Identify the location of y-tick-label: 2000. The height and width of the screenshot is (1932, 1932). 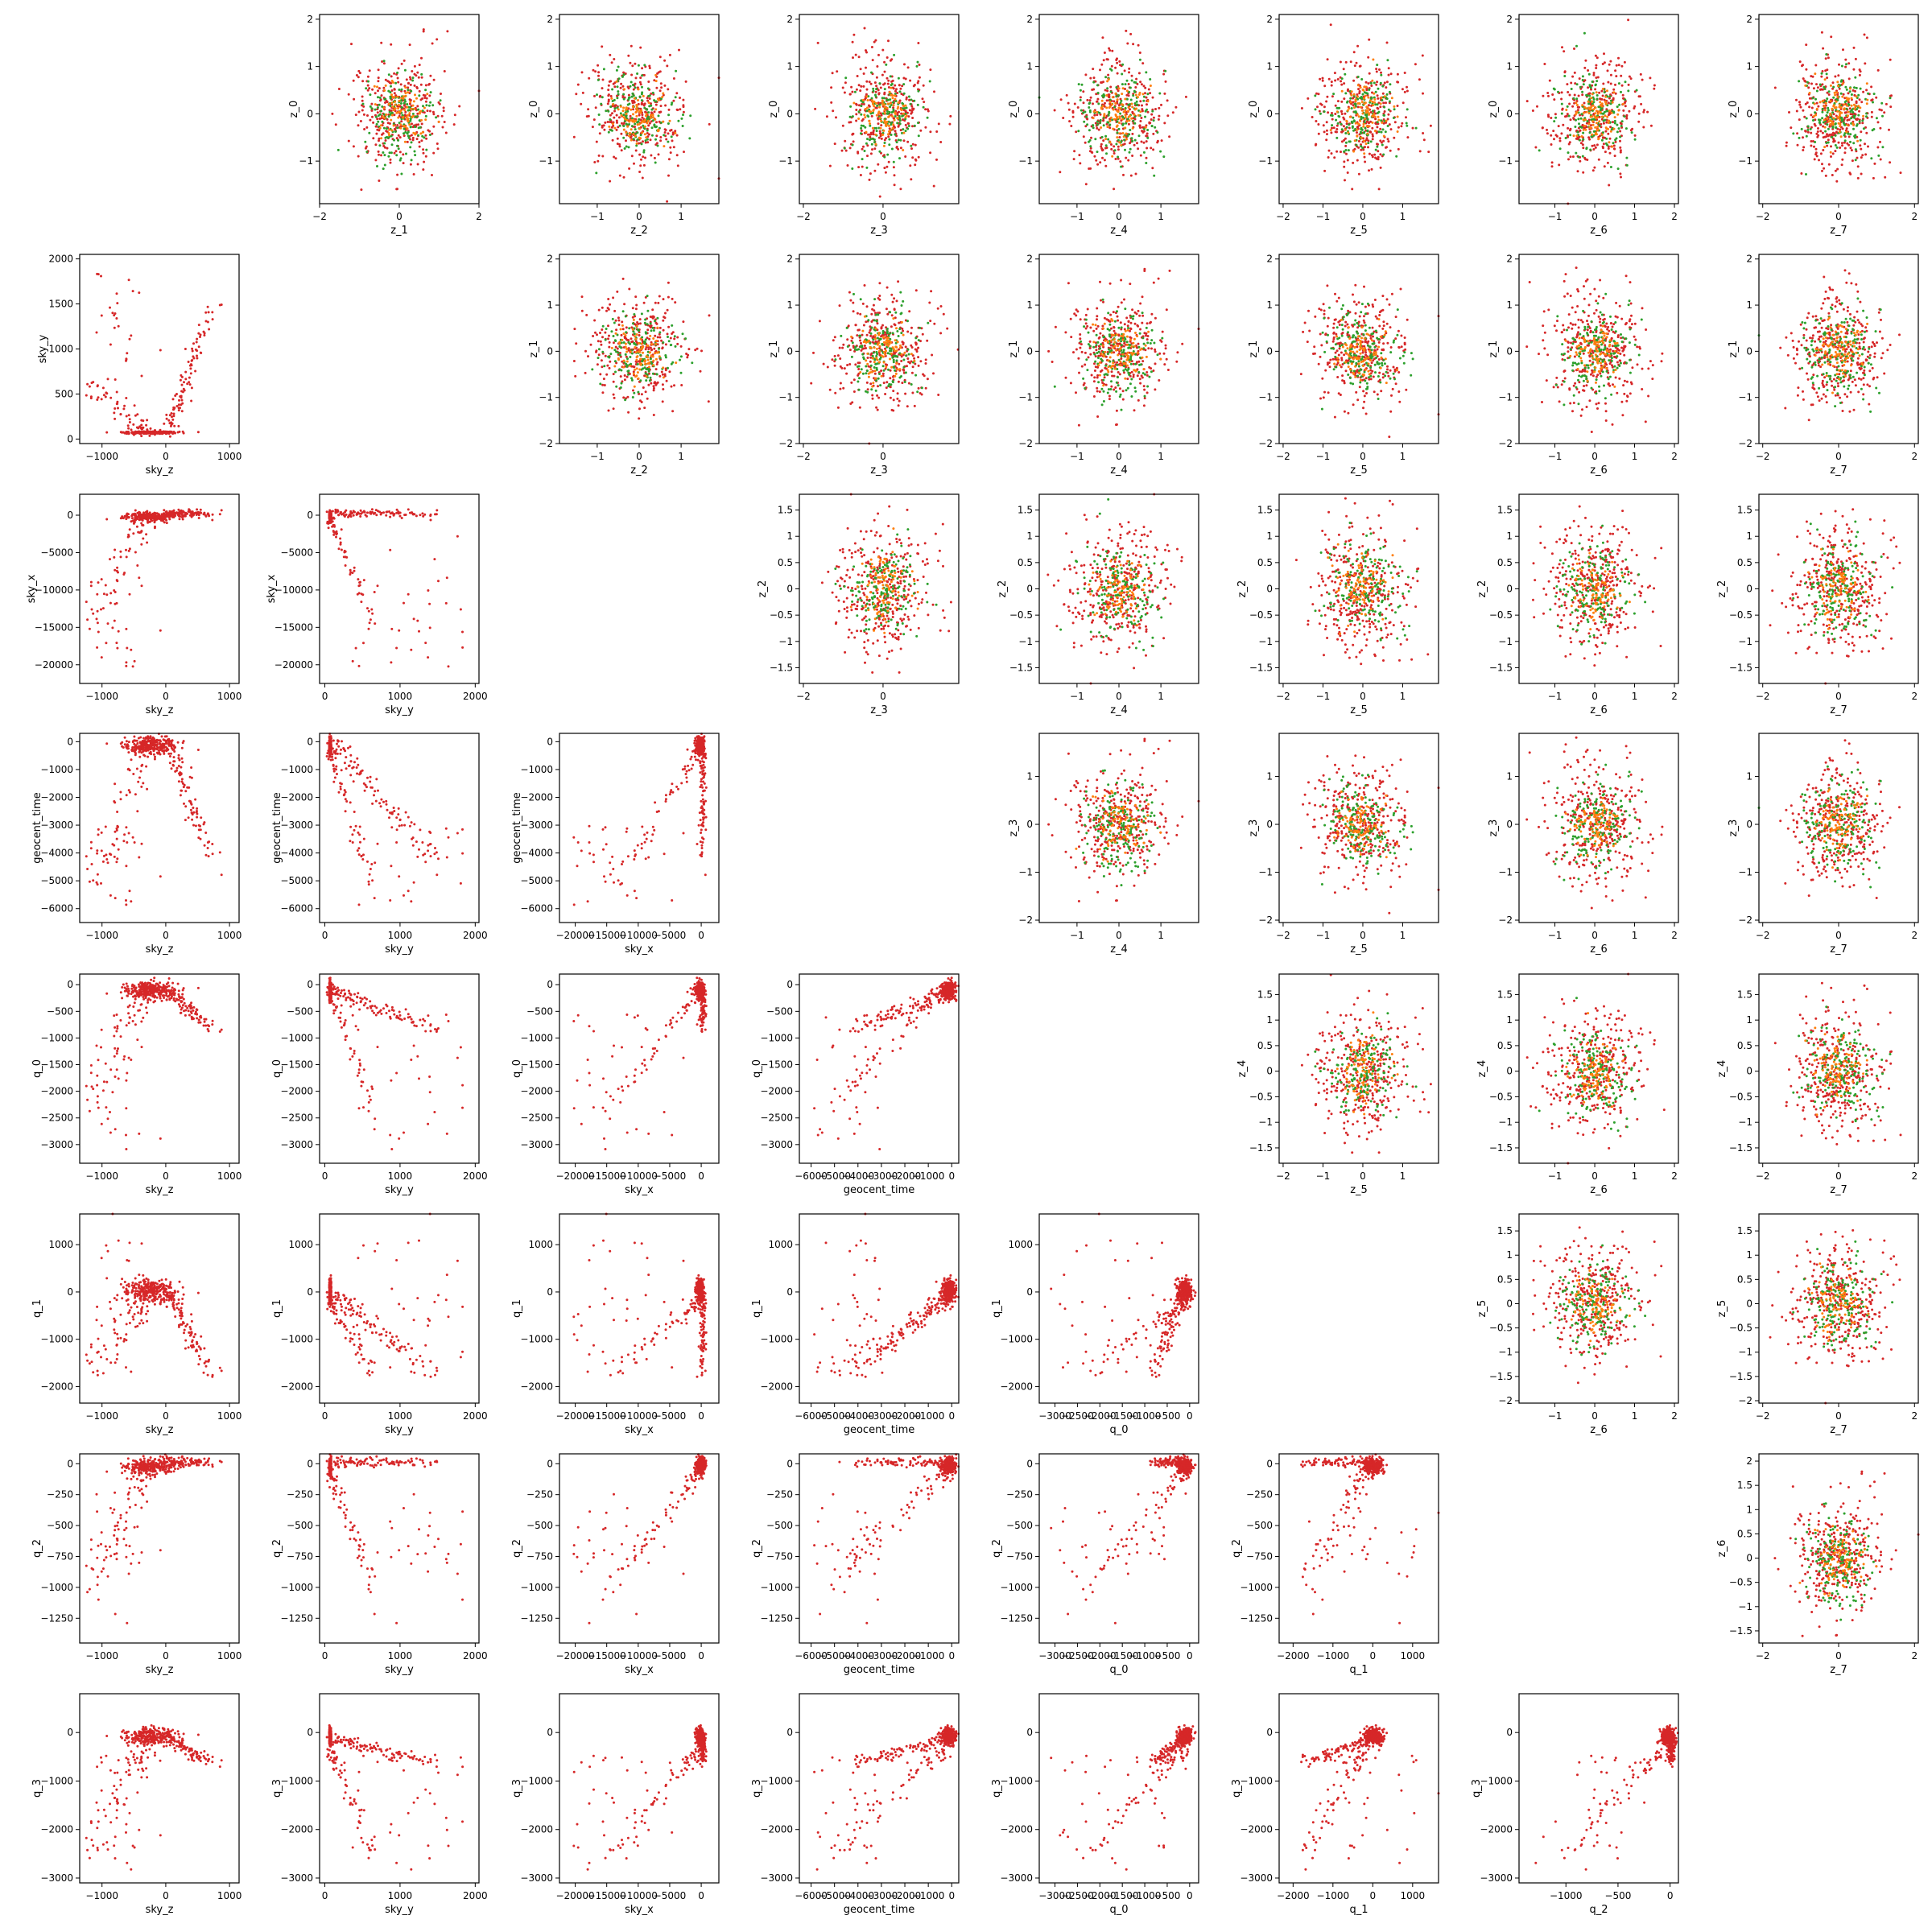
(60, 259).